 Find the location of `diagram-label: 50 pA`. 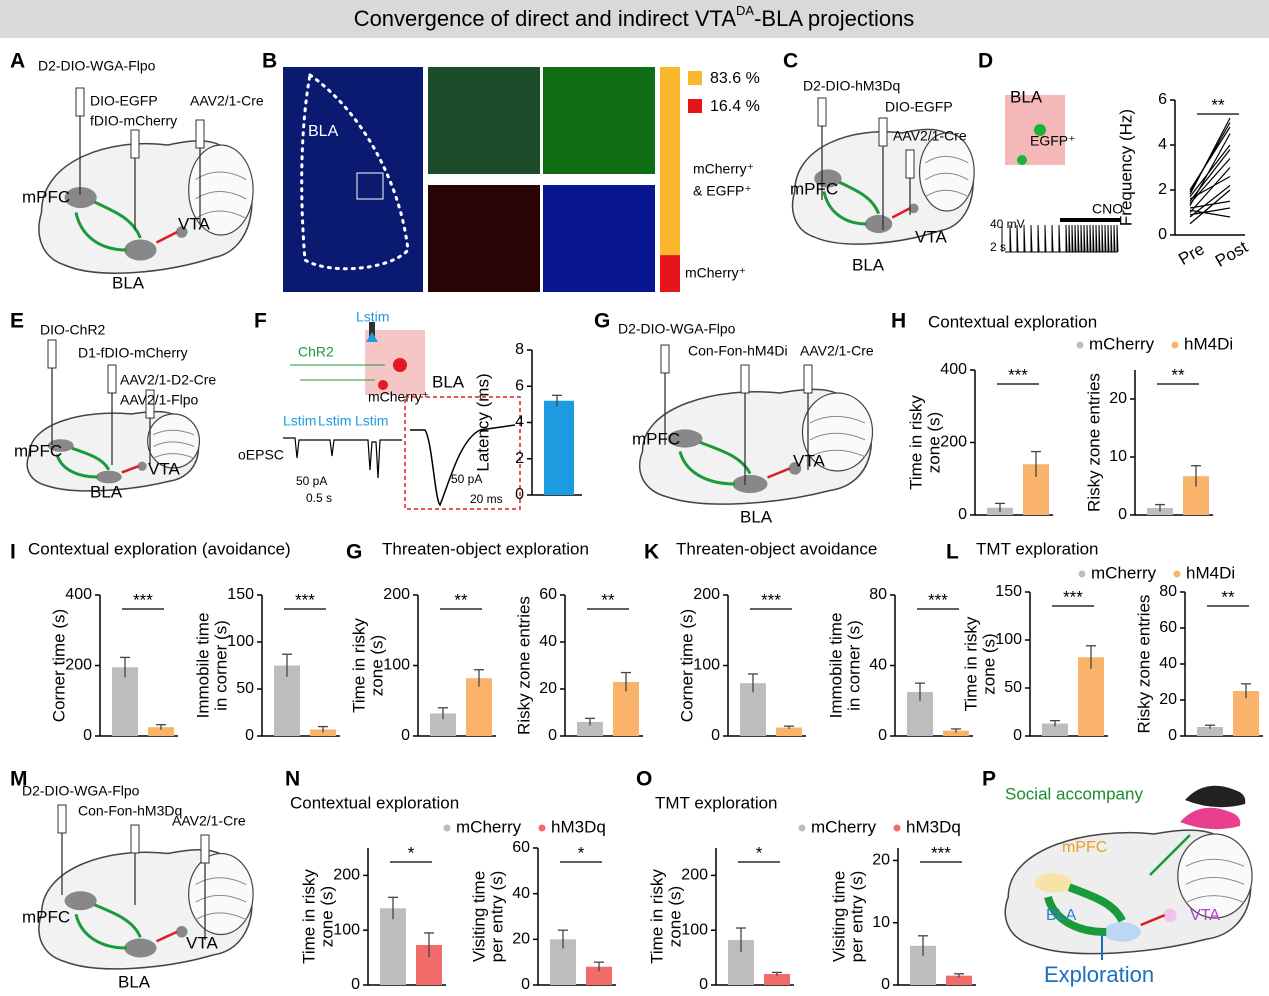

diagram-label: 50 pA is located at coordinates (466, 479).